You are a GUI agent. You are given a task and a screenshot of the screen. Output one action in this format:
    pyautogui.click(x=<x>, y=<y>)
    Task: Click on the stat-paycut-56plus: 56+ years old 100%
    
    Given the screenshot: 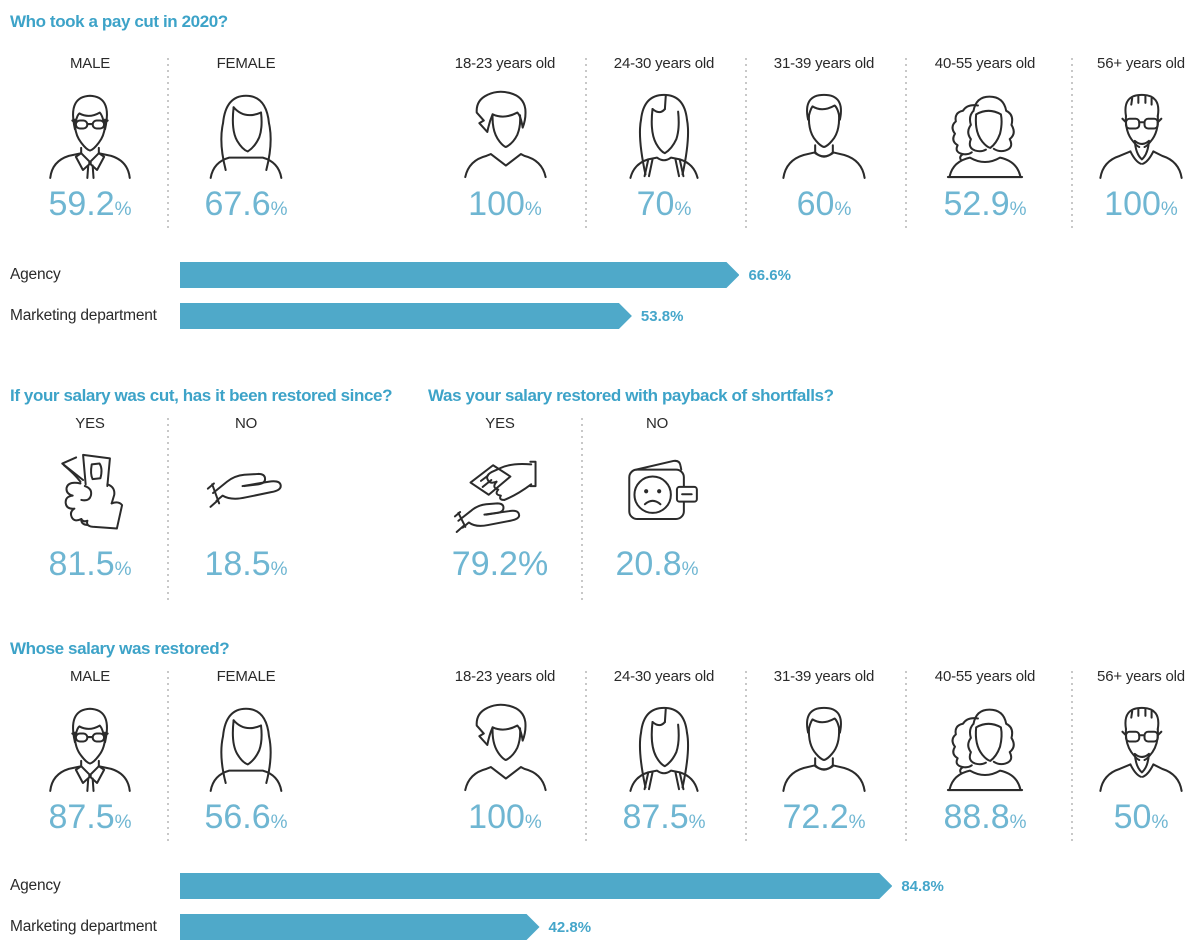 What is the action you would take?
    pyautogui.click(x=1134, y=139)
    